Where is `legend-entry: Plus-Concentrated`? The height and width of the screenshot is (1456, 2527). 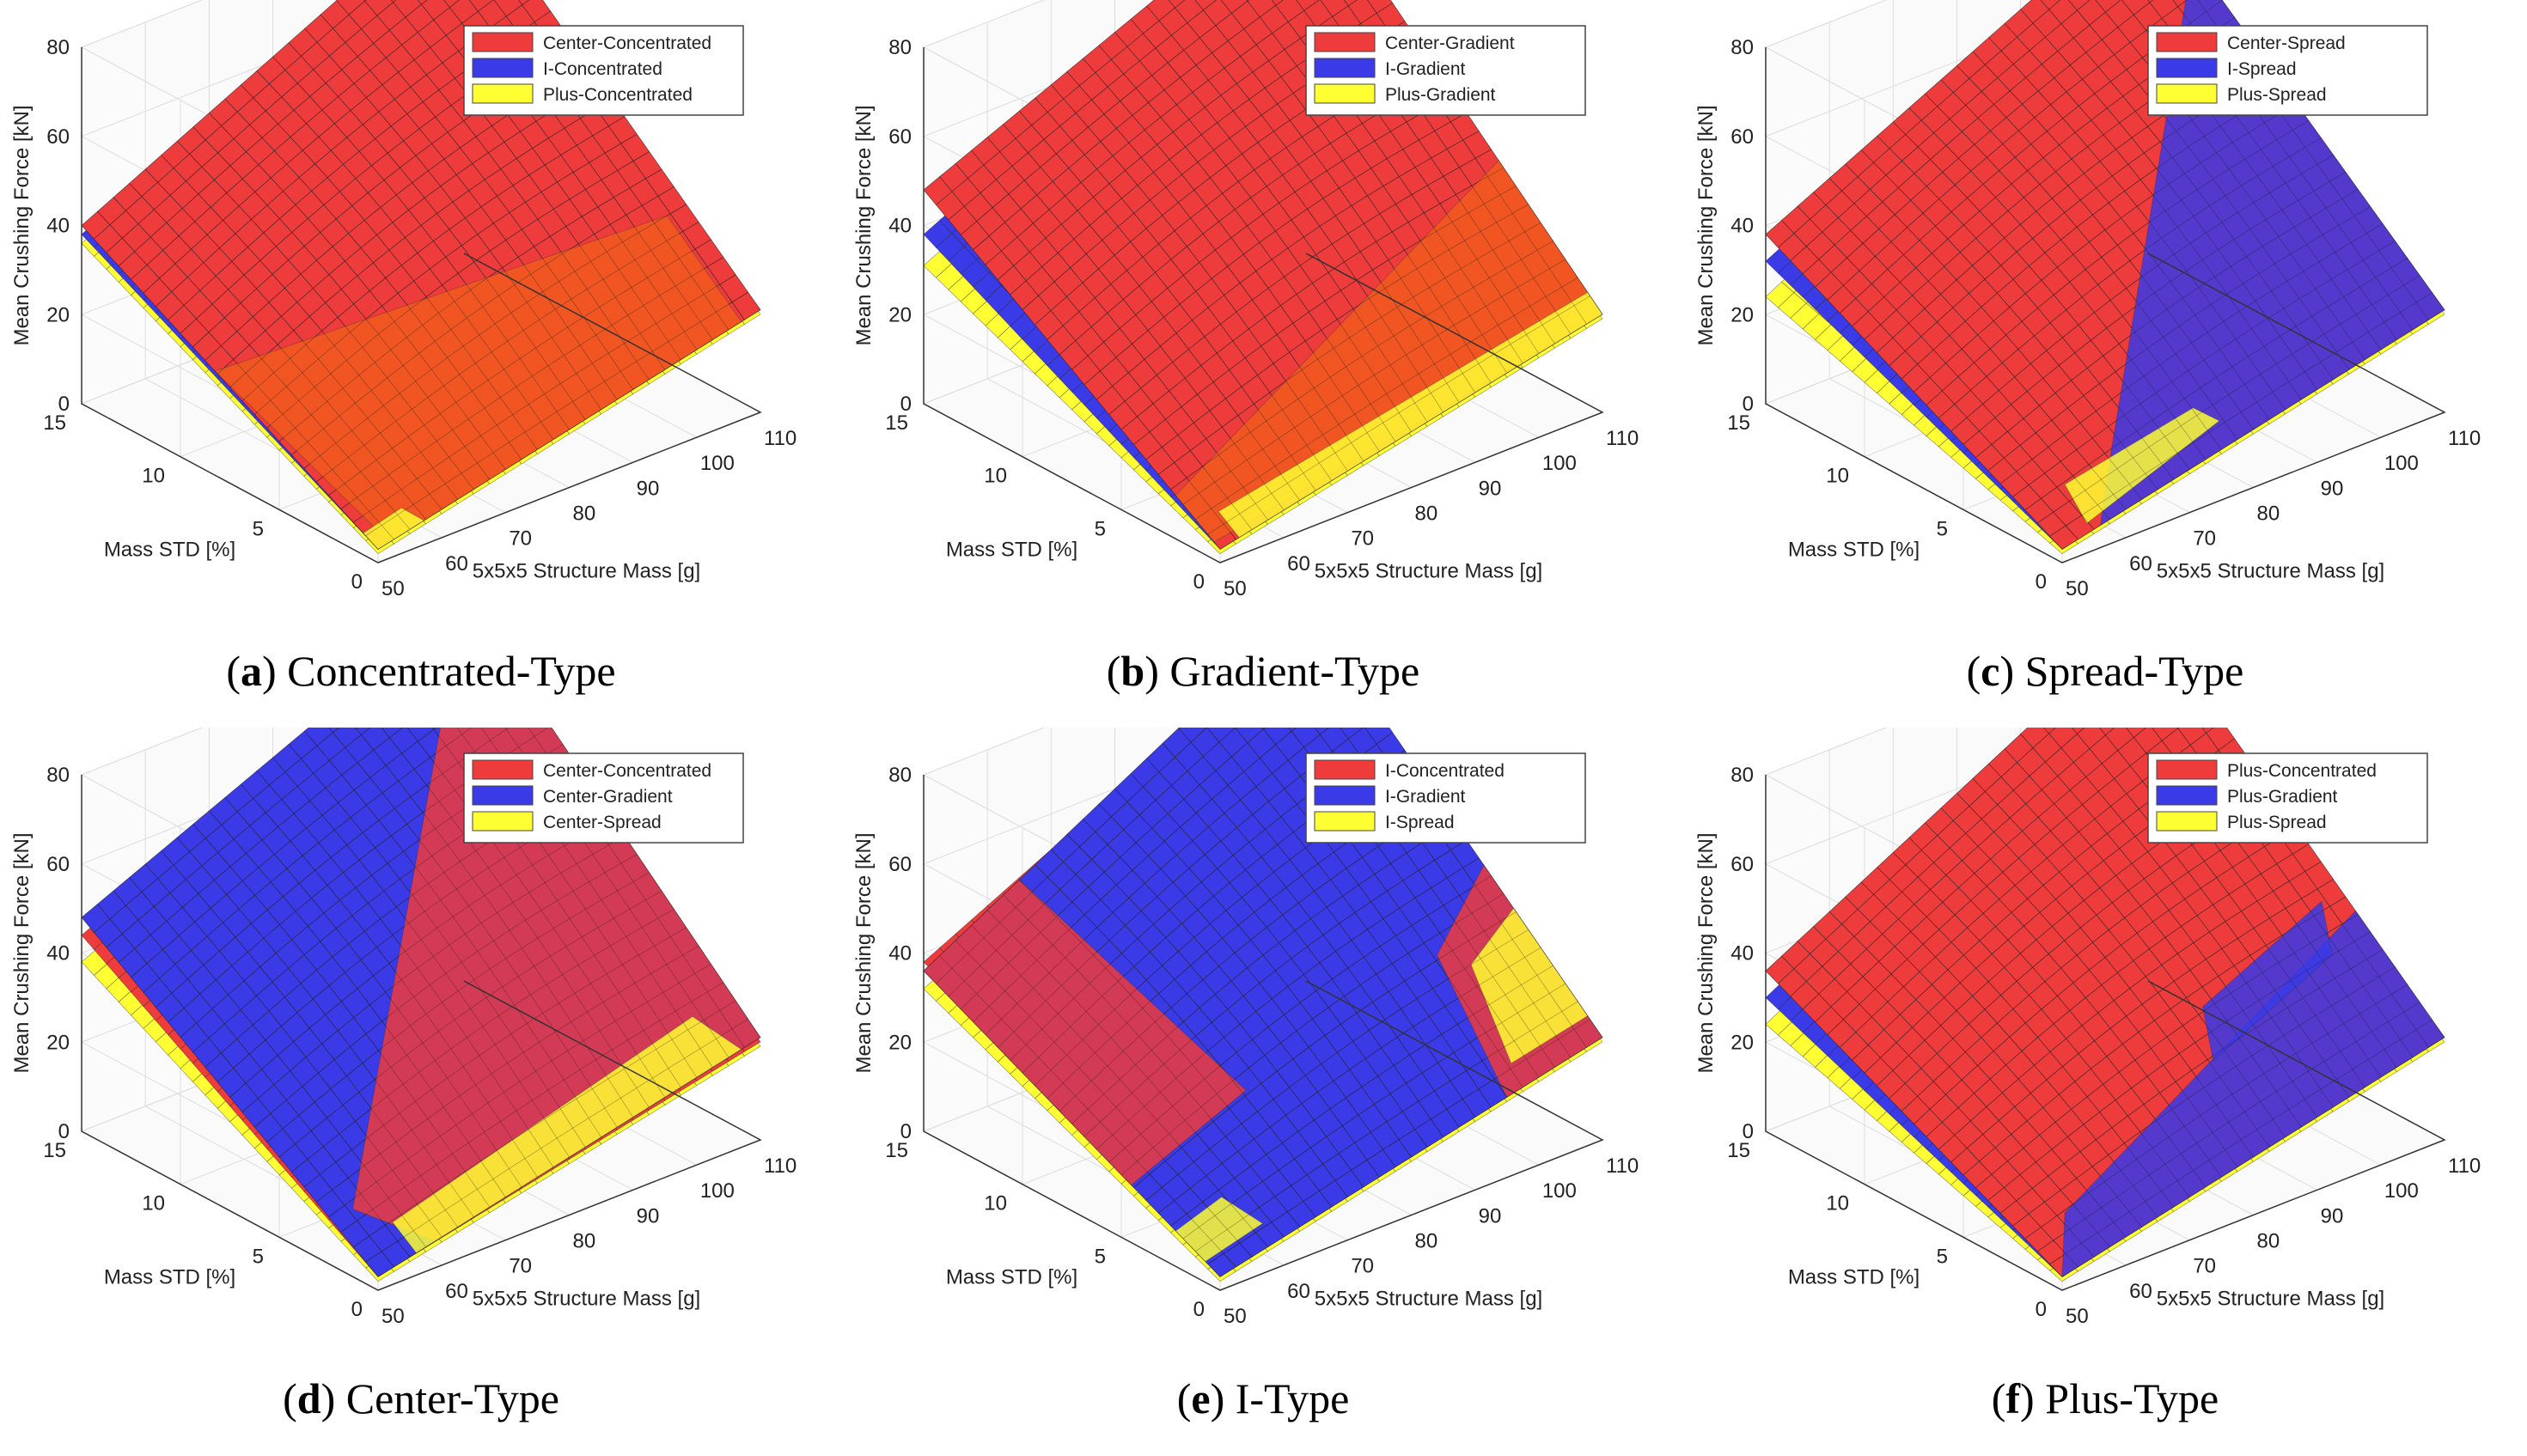 legend-entry: Plus-Concentrated is located at coordinates (618, 95).